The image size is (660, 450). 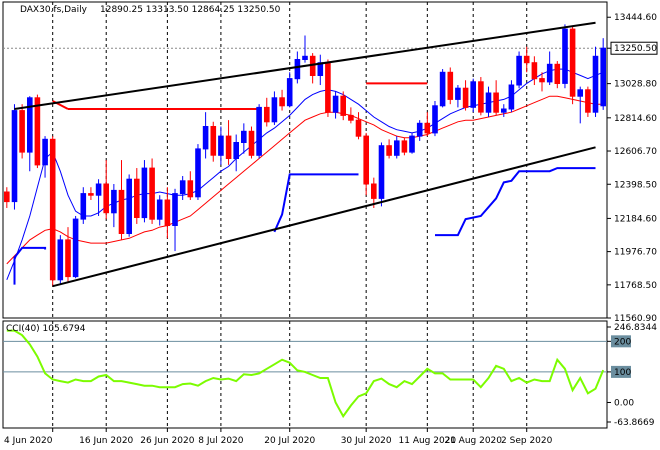 What do you see at coordinates (28, 441) in the screenshot?
I see `time-tick-label: 4 Jun 2020` at bounding box center [28, 441].